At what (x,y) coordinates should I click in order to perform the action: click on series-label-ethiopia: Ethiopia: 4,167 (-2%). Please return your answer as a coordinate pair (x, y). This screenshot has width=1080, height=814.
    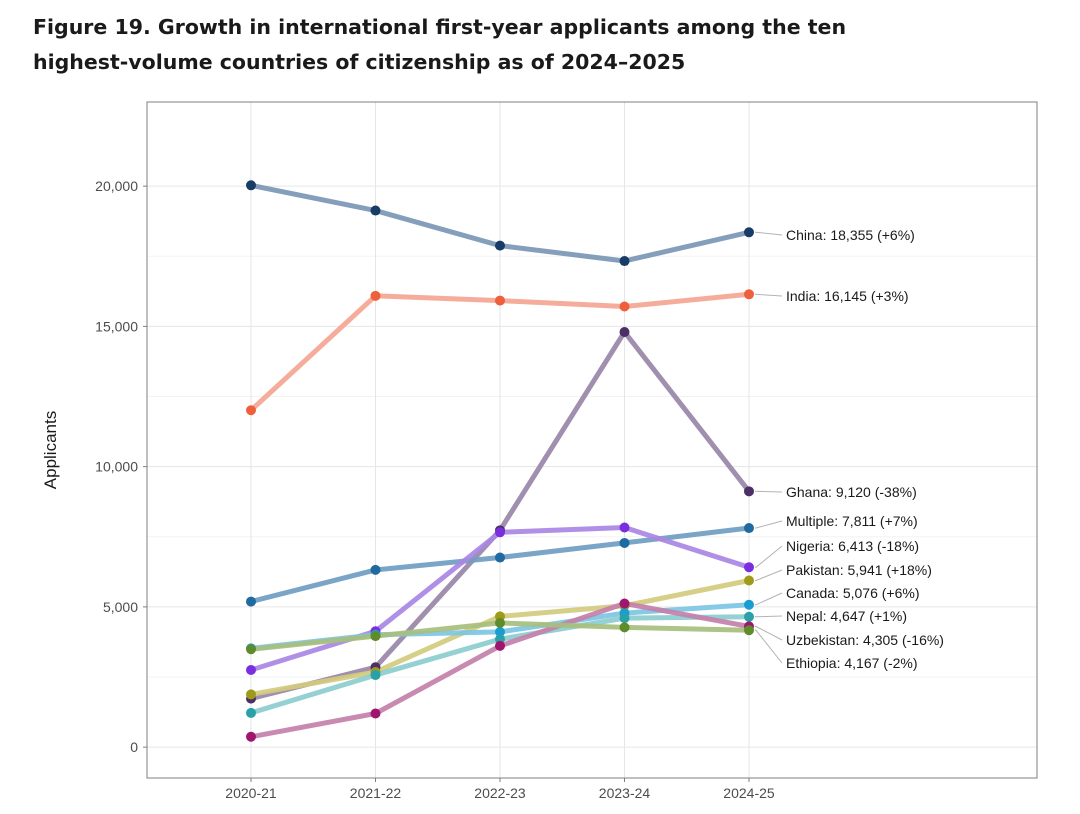
    Looking at the image, I should click on (852, 663).